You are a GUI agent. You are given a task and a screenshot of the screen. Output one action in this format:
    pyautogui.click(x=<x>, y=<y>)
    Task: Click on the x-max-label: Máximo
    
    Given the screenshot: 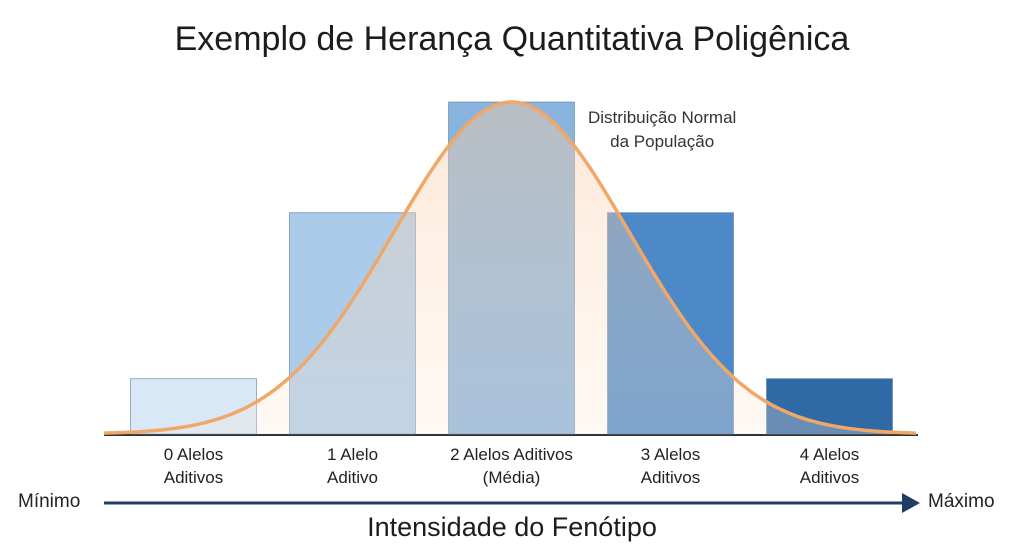 What is the action you would take?
    pyautogui.click(x=961, y=501)
    